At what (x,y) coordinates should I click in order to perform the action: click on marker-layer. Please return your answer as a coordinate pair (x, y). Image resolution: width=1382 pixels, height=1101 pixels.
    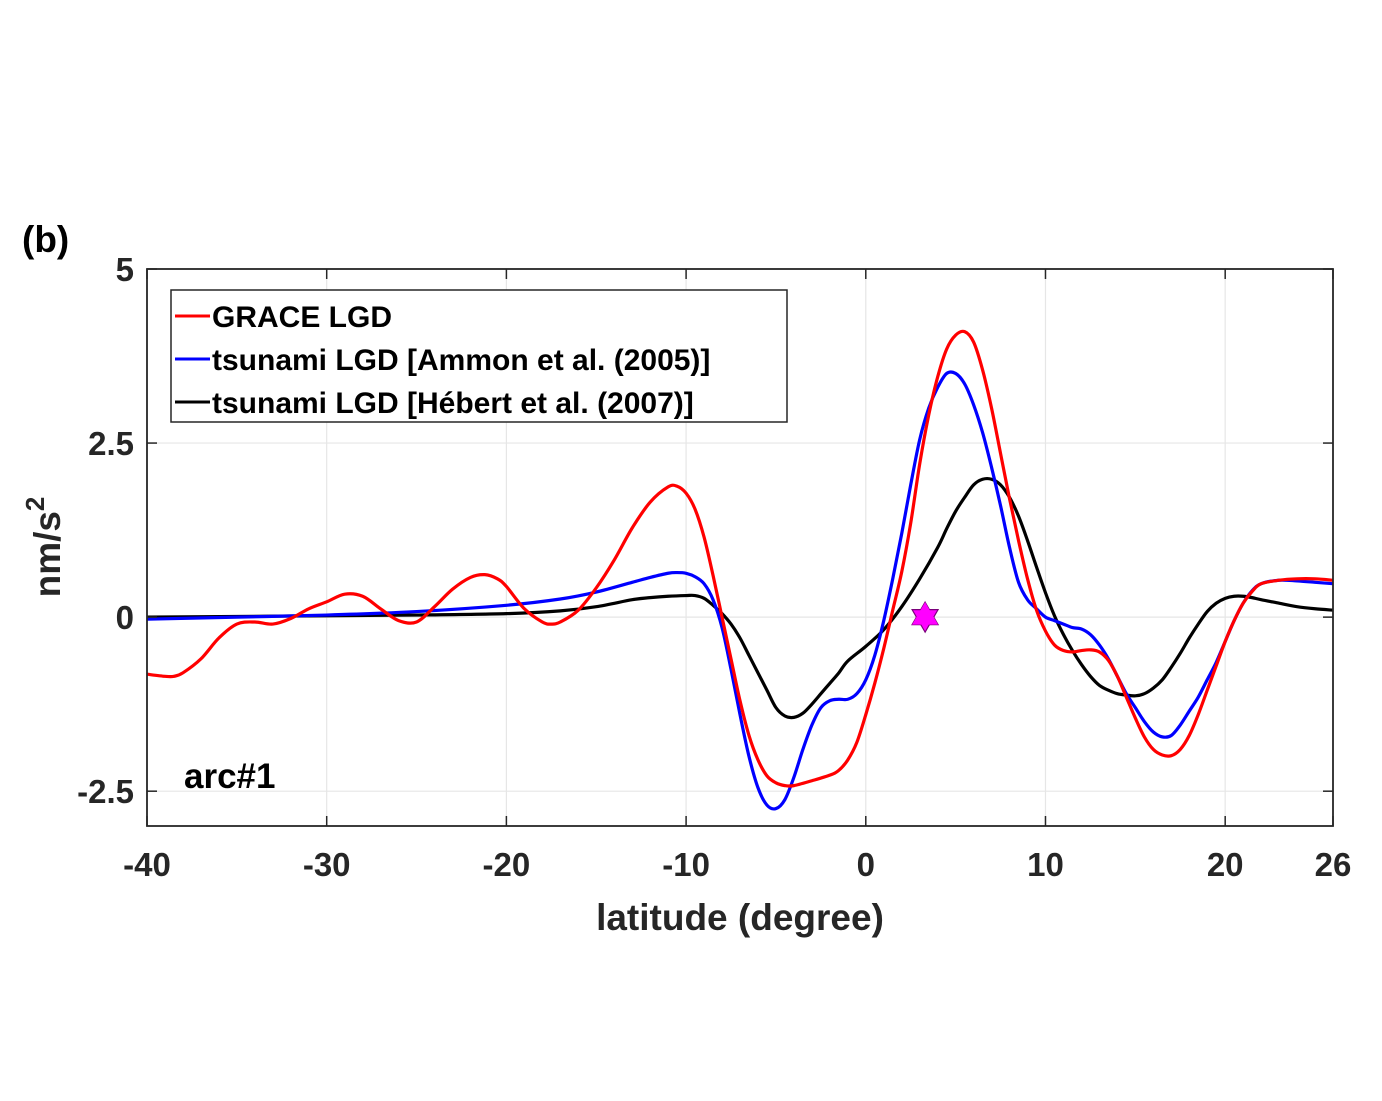
    Looking at the image, I should click on (925, 617).